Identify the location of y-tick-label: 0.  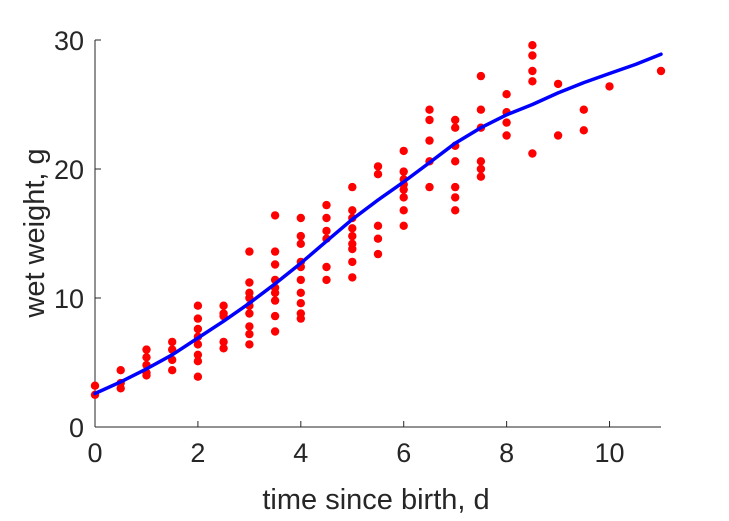
(76, 428).